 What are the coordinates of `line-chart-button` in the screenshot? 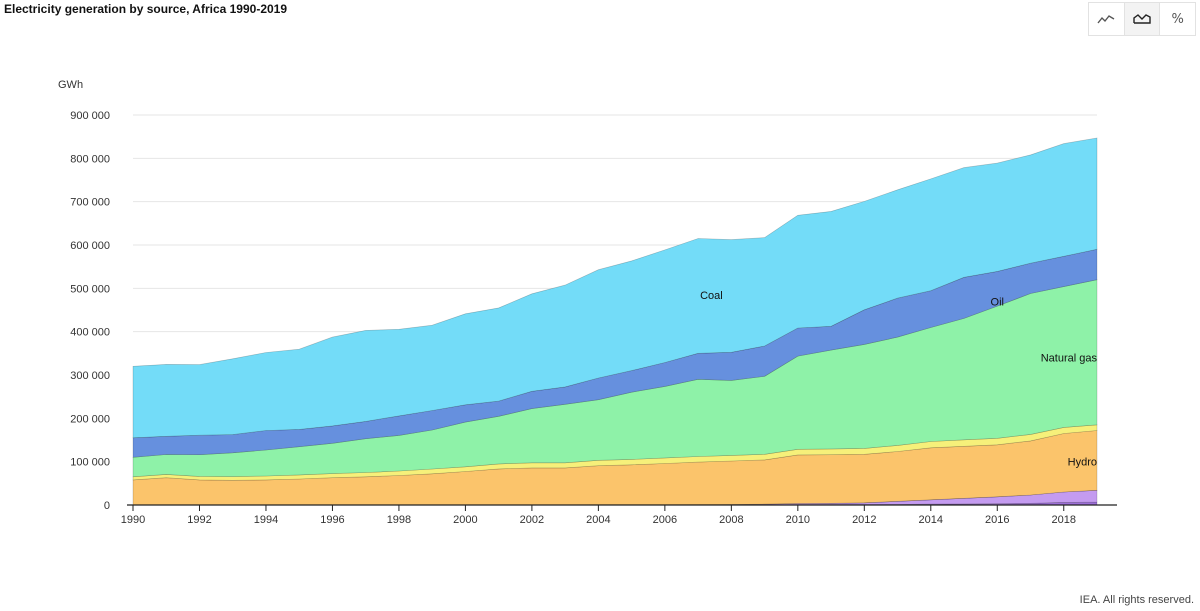 It's located at (1107, 19).